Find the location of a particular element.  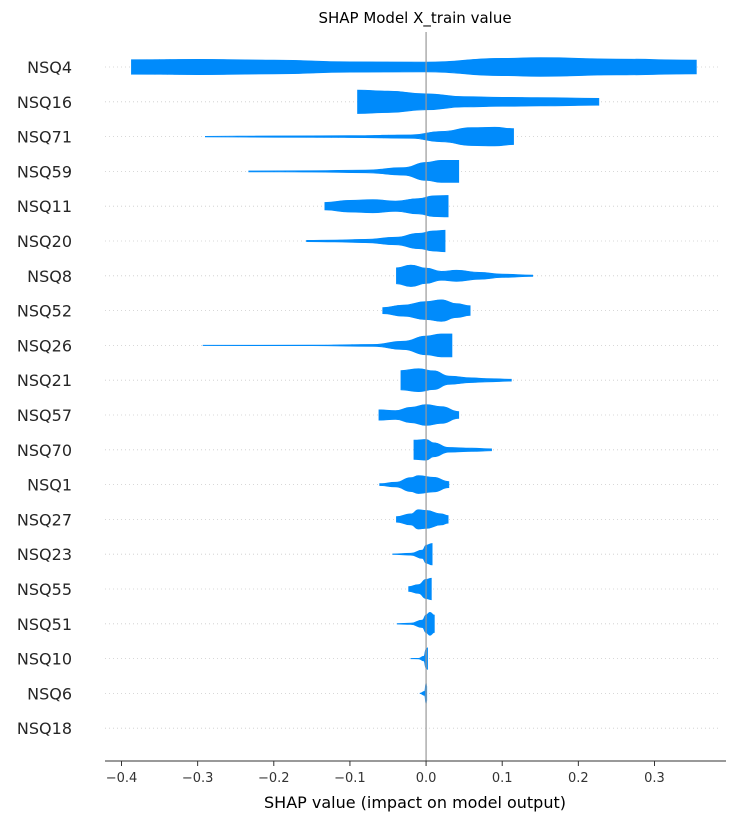

feature-label-nsq57: NSQ57 is located at coordinates (44, 415).